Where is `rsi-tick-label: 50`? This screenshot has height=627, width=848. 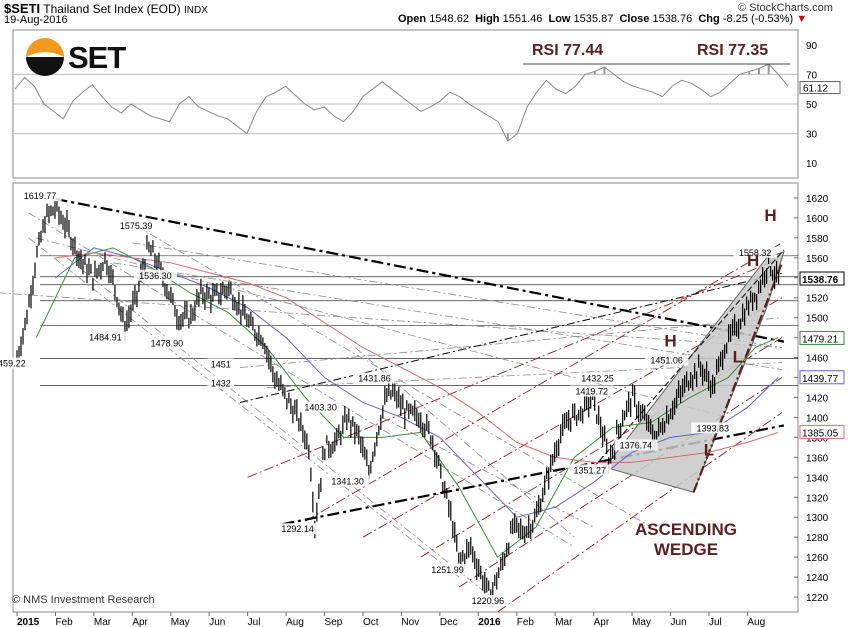 rsi-tick-label: 50 is located at coordinates (812, 105).